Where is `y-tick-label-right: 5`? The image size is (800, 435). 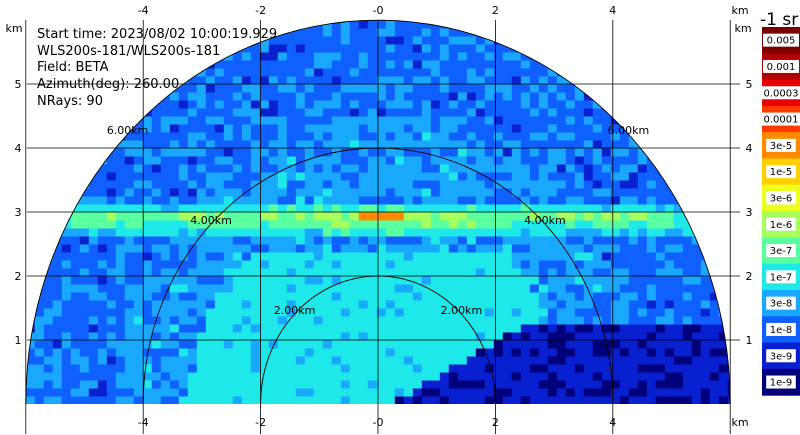 y-tick-label-right: 5 is located at coordinates (749, 84).